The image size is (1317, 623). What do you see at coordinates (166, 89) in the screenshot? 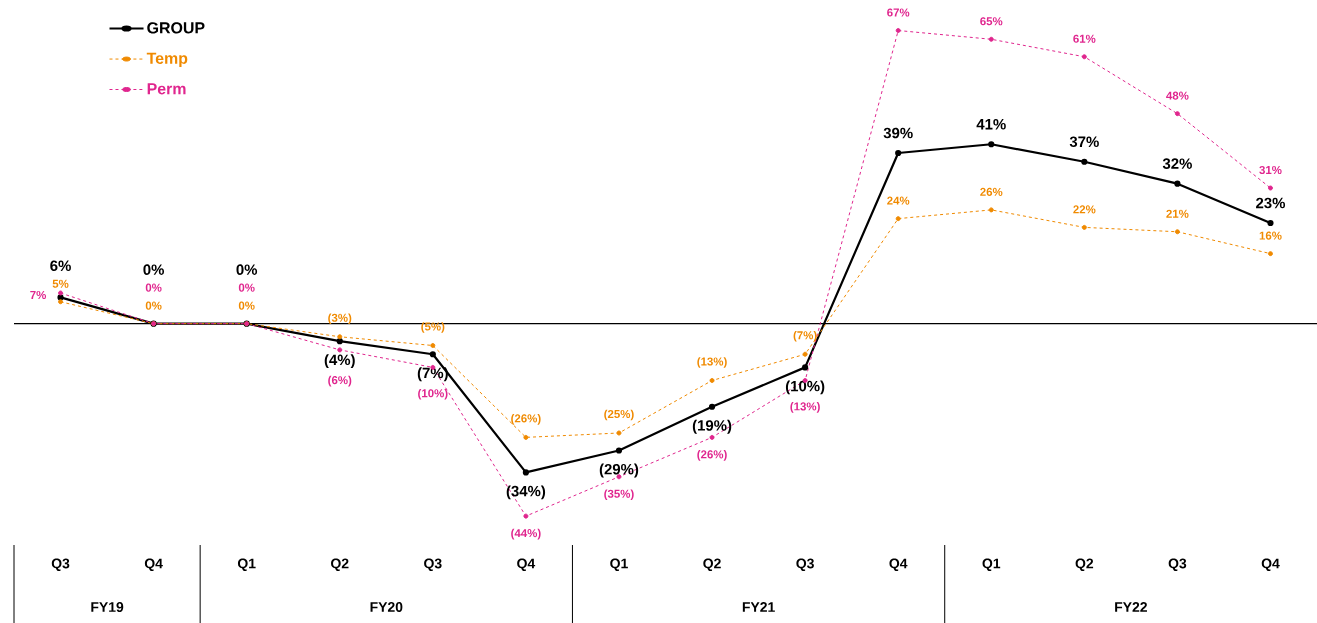
I see `legend-label: Perm` at bounding box center [166, 89].